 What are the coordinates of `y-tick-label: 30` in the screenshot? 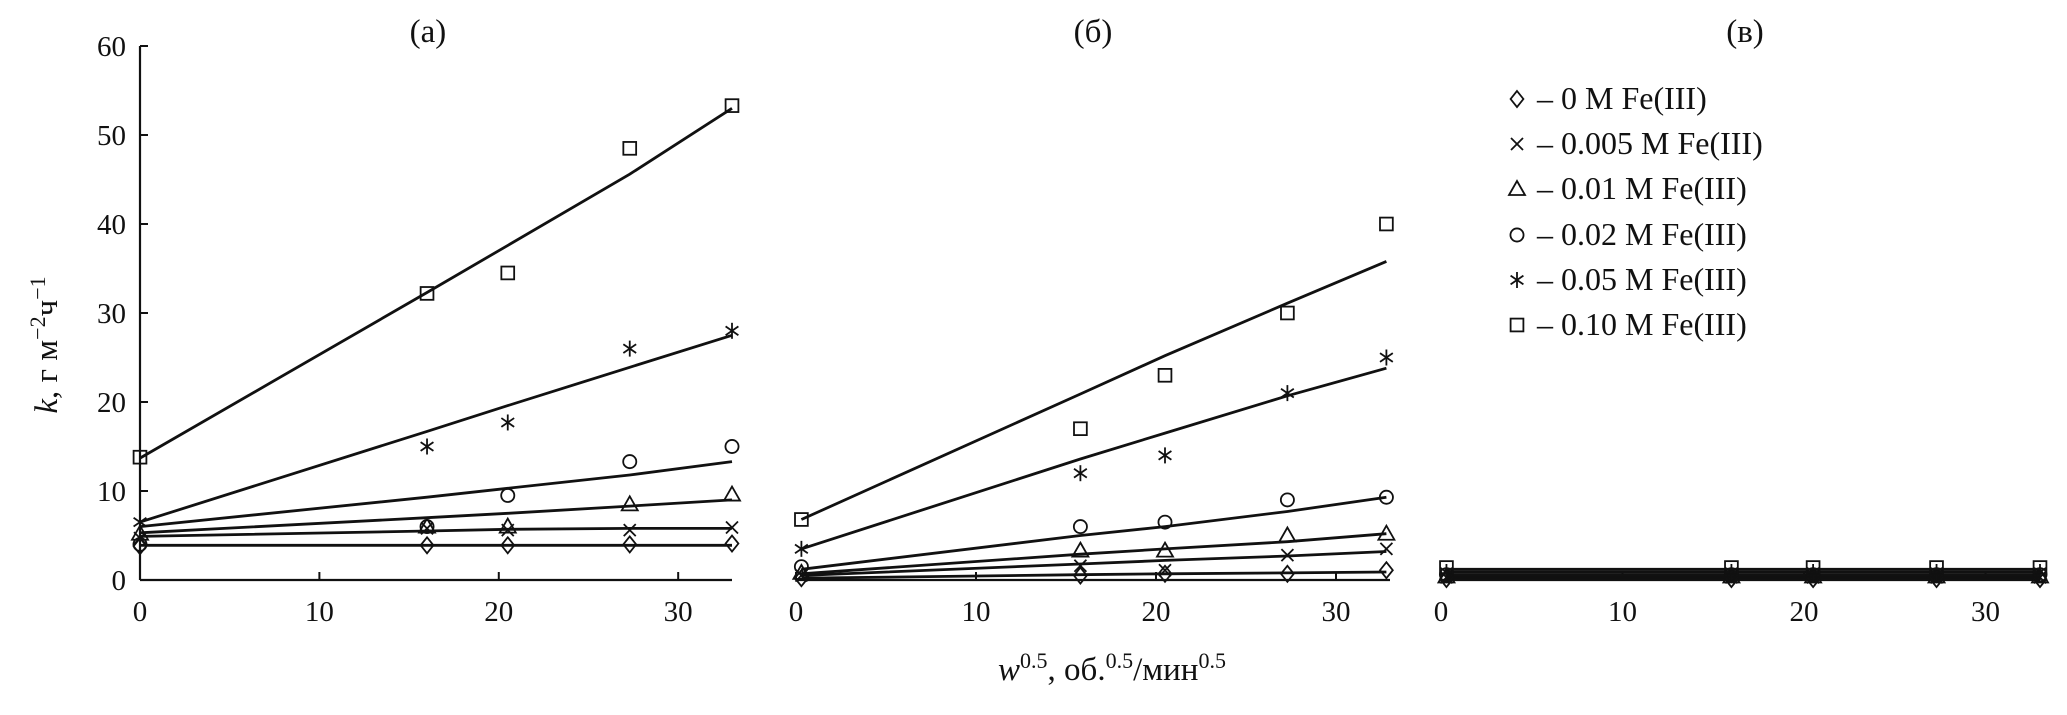 It's located at (111, 314).